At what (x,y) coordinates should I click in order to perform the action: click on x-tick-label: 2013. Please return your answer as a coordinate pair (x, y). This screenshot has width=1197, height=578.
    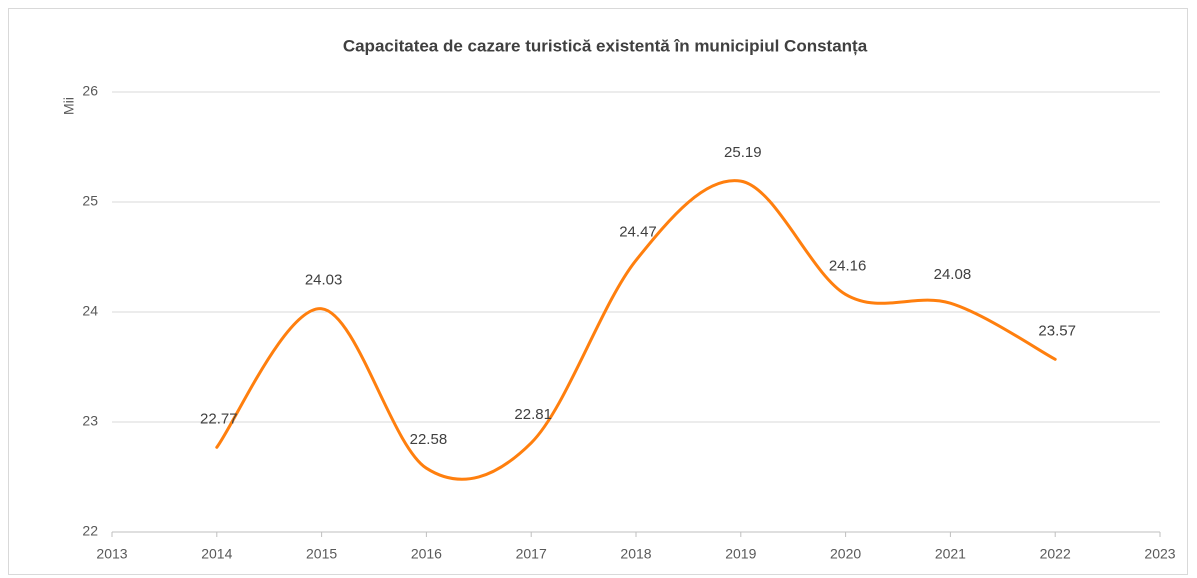
    Looking at the image, I should click on (111, 554).